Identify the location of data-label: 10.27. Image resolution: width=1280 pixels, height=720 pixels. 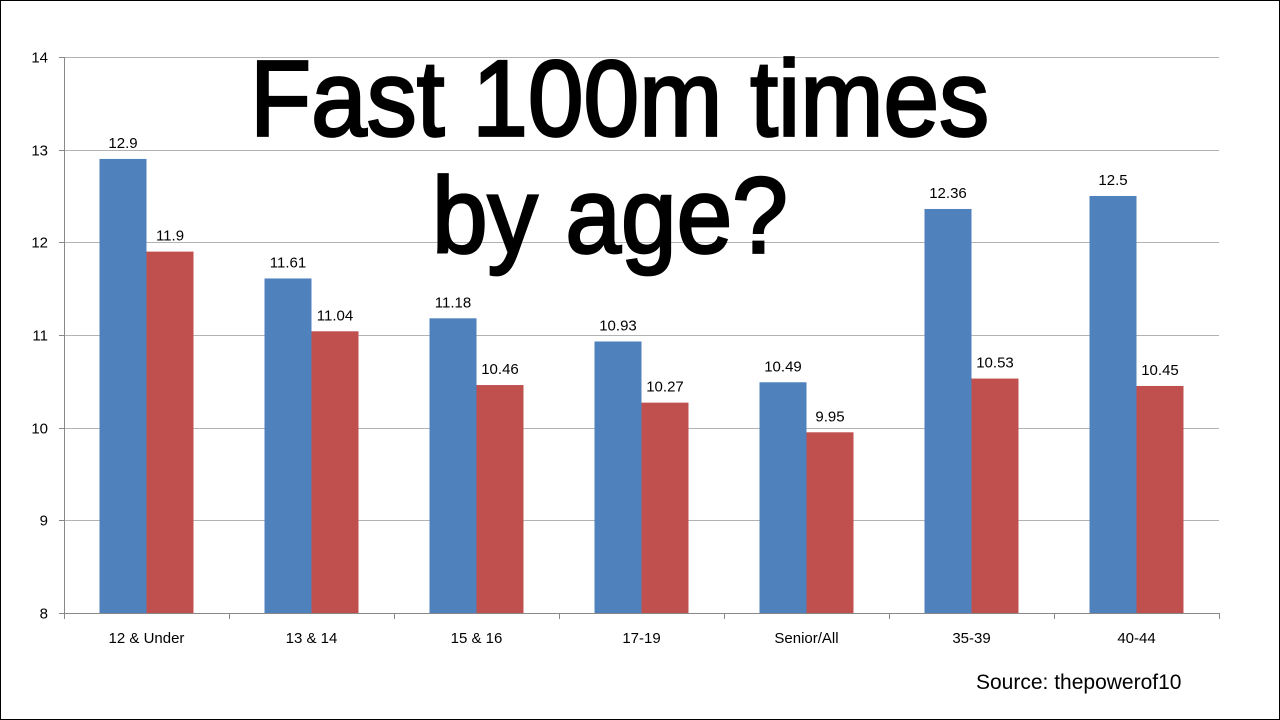
(665, 387).